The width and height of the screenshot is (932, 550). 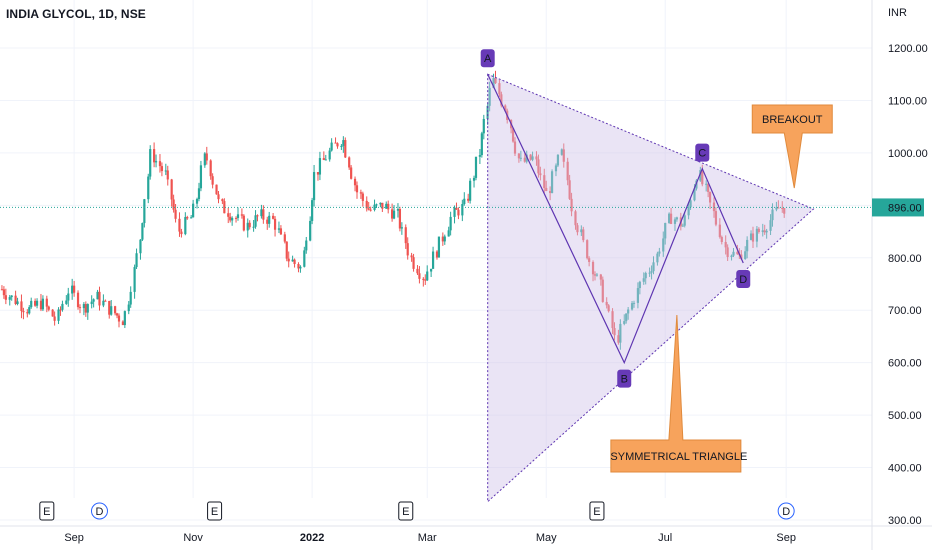 I want to click on y-tick-label: 1100.00, so click(x=907, y=101).